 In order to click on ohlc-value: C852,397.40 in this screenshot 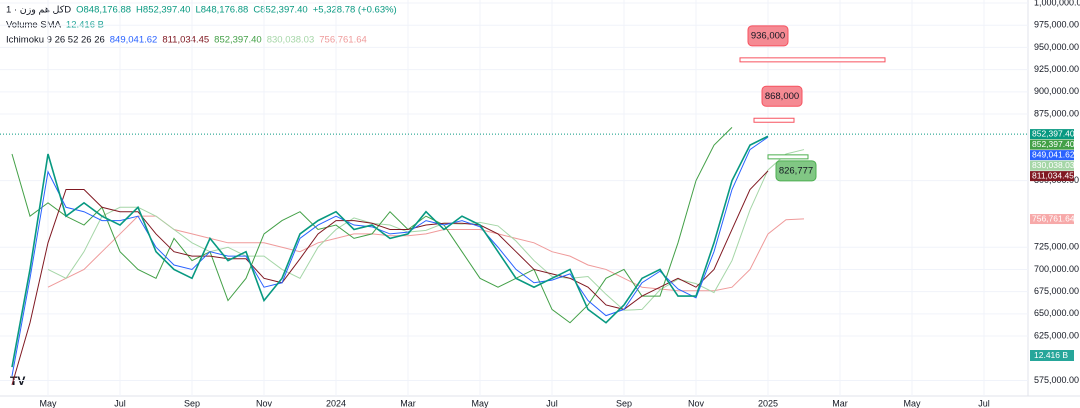, I will do `click(280, 10)`.